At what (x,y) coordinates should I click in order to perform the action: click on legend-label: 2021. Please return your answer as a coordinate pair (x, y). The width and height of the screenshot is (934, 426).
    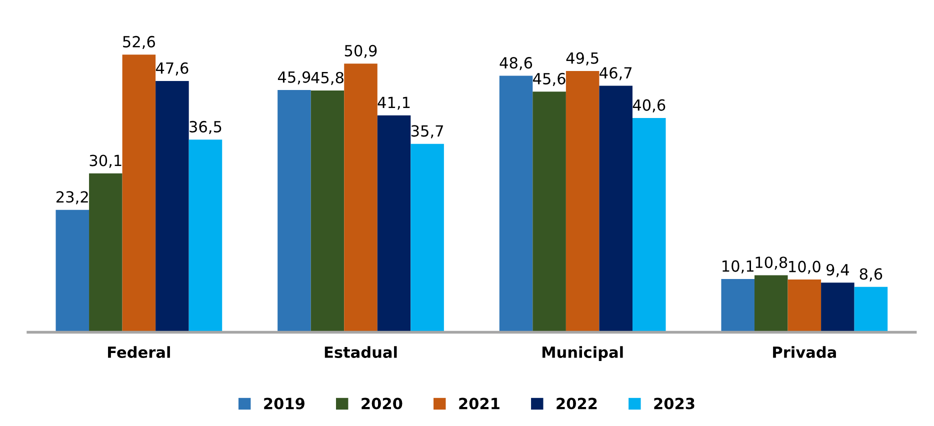
    Looking at the image, I should click on (479, 404).